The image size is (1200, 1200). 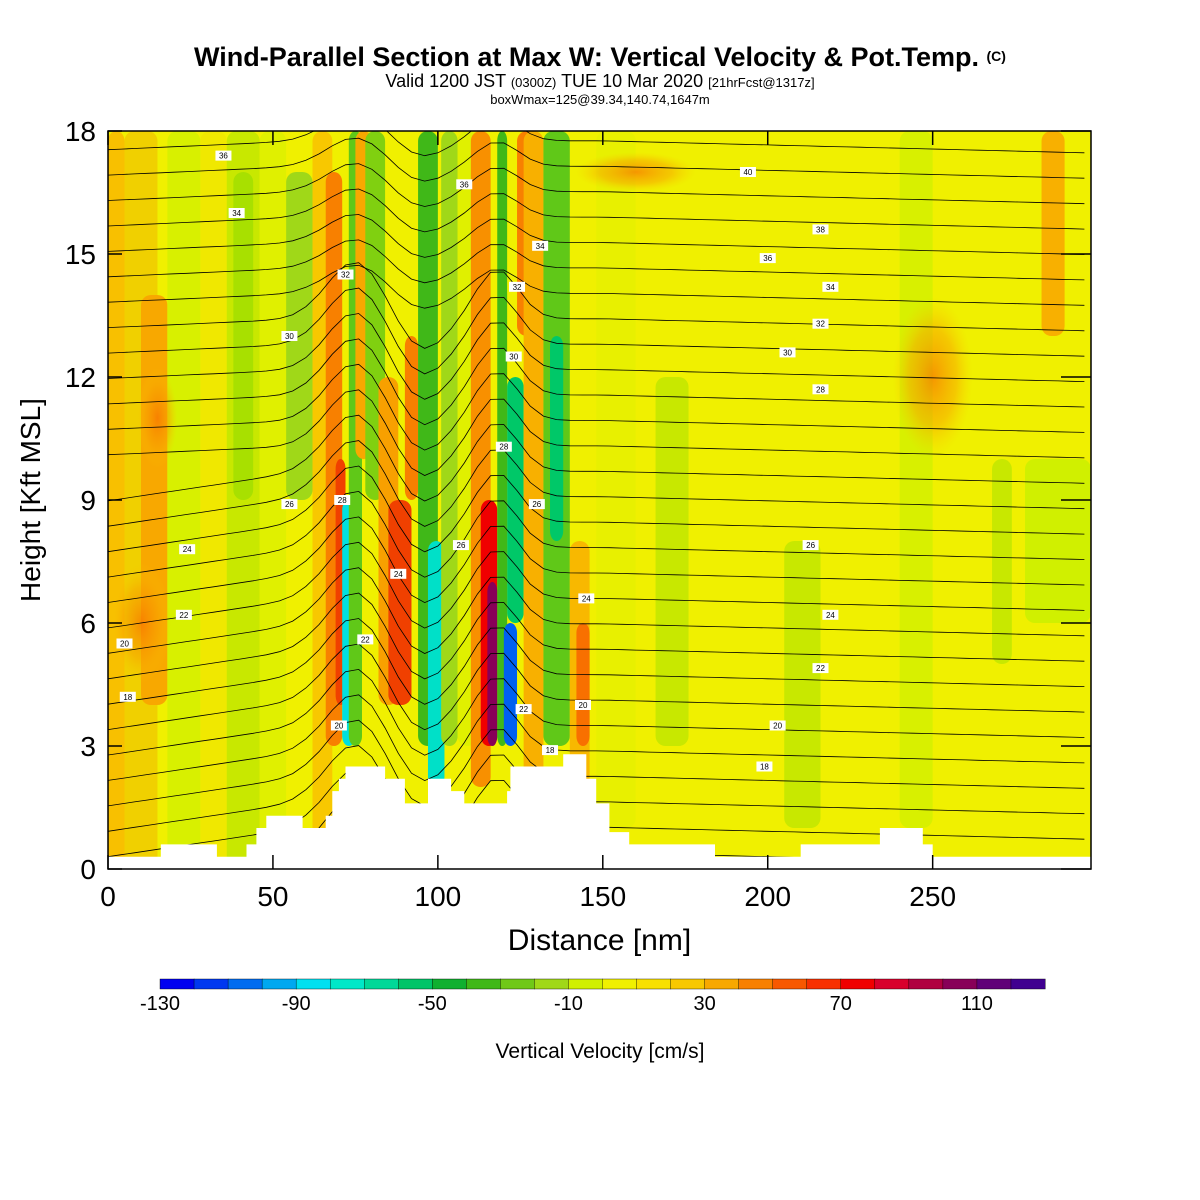 I want to click on colorbar-tick-label: 30, so click(x=704, y=1004).